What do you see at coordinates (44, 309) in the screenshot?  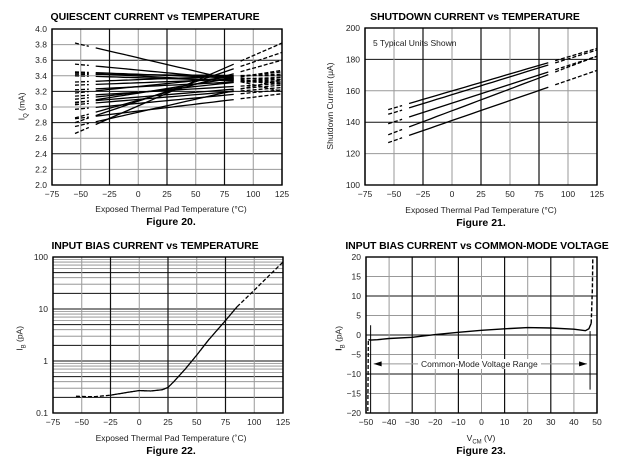 I see `y-tick-label: 10` at bounding box center [44, 309].